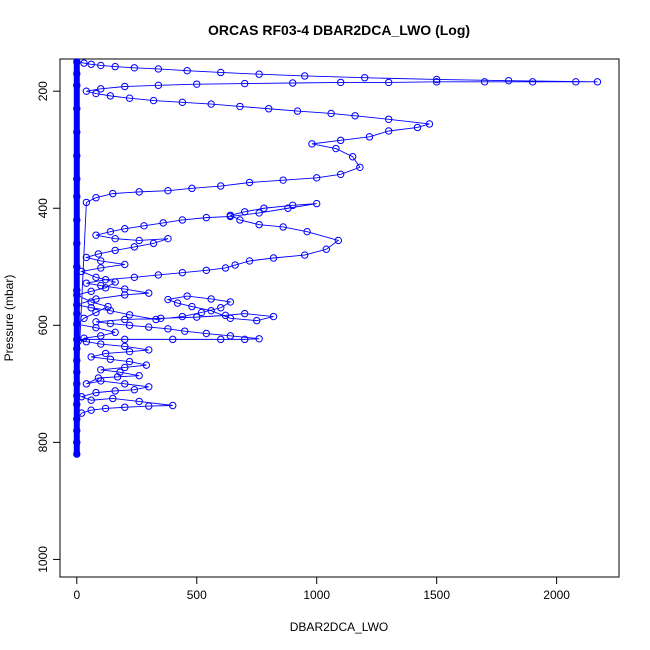  I want to click on y-tick-label: 600, so click(43, 325).